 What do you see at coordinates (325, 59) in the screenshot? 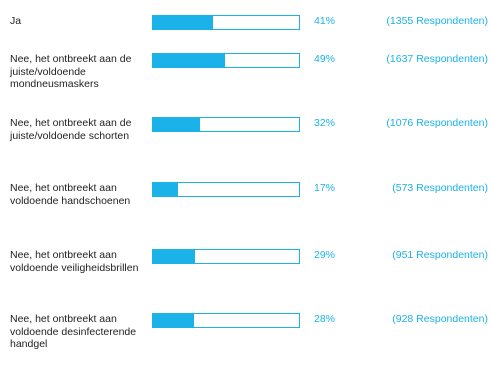
I see `percent-value: 49%` at bounding box center [325, 59].